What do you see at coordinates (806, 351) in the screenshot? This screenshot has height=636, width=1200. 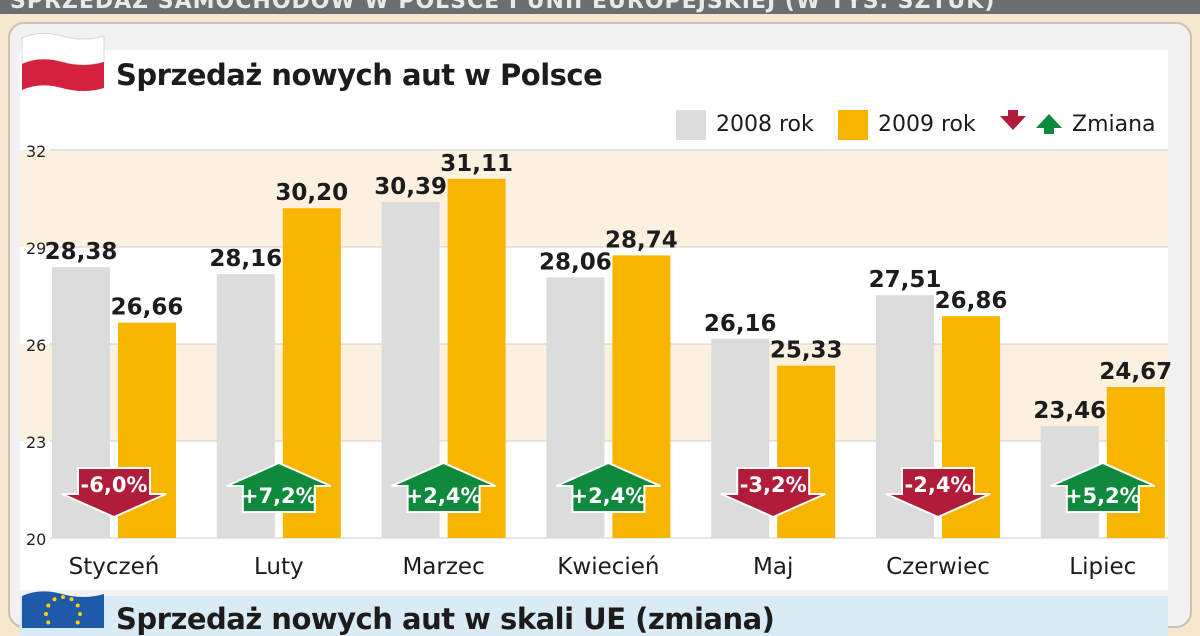 I see `bar-value-label: 25,33` at bounding box center [806, 351].